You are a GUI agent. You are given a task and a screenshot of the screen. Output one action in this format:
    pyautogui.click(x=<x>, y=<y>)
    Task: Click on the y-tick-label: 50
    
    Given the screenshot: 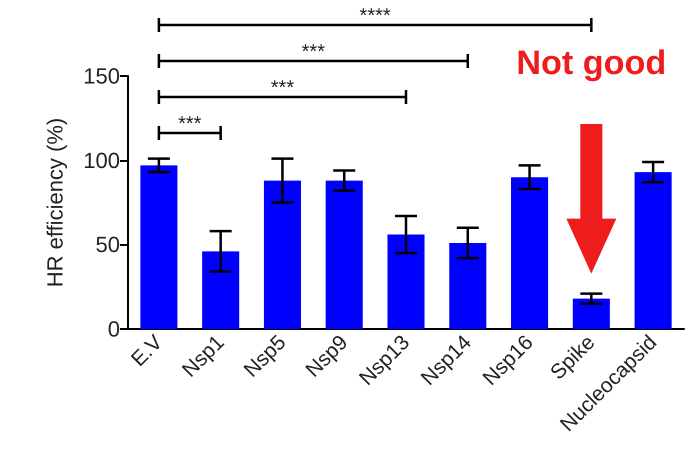 What is the action you would take?
    pyautogui.click(x=108, y=245)
    